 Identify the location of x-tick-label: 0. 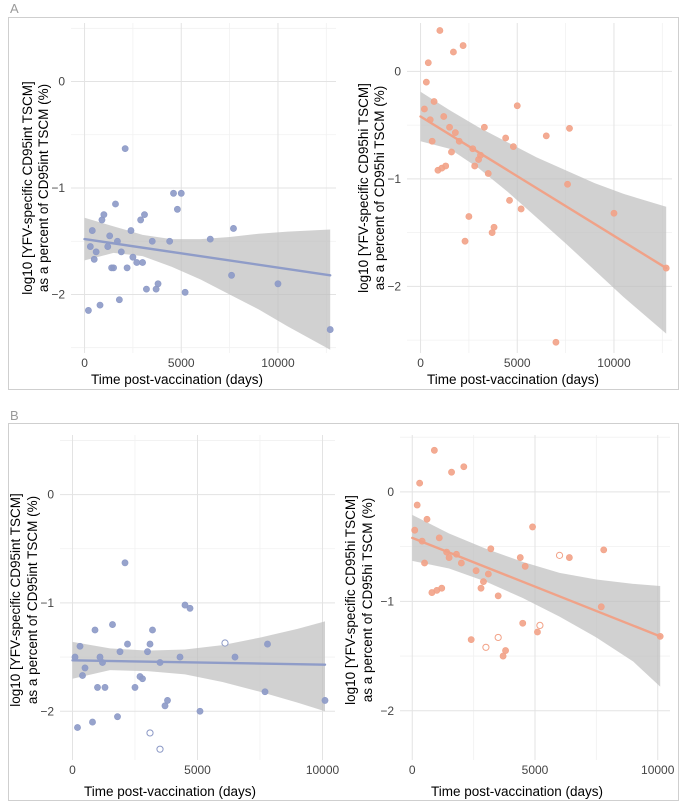
(84, 363).